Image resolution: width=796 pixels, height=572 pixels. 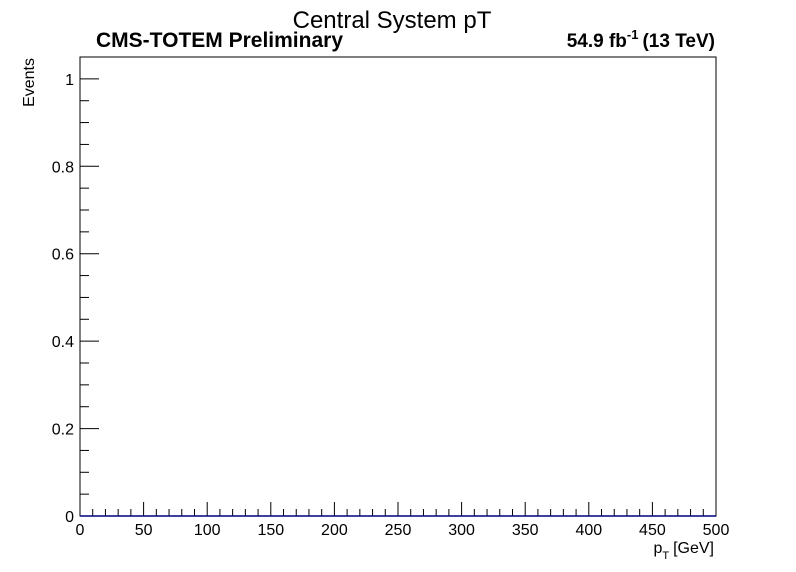 I want to click on luminosity-exponent: -1, so click(x=633, y=34).